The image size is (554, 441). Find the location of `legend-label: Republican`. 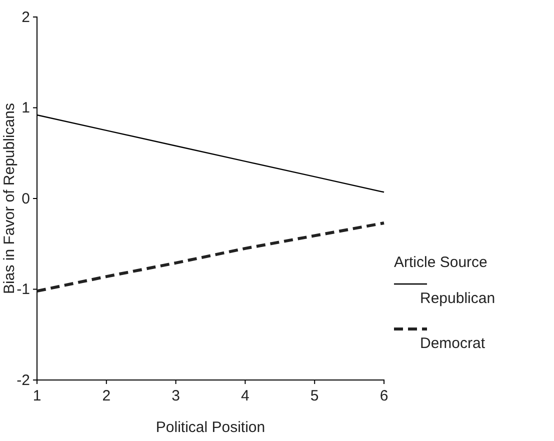

legend-label: Republican is located at coordinates (458, 298).